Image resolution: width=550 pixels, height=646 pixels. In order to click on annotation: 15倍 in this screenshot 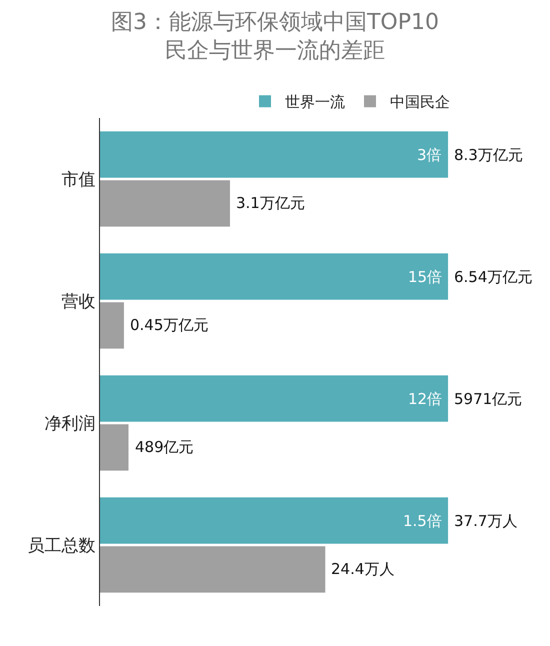, I will do `click(425, 277)`.